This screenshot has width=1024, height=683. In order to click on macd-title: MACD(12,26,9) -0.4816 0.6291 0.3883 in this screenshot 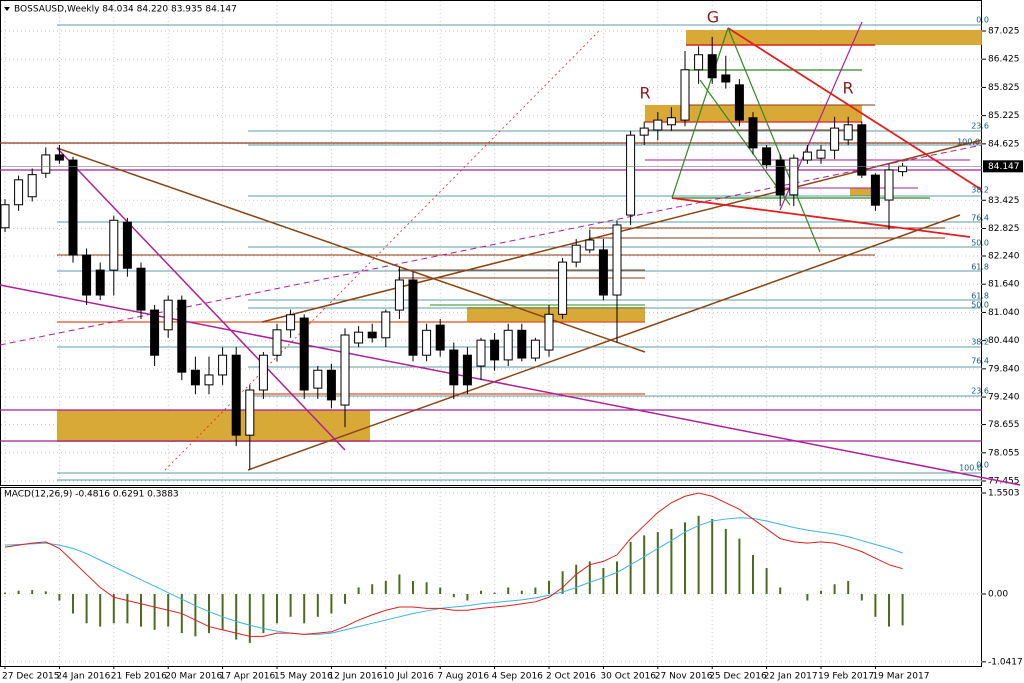, I will do `click(91, 495)`.